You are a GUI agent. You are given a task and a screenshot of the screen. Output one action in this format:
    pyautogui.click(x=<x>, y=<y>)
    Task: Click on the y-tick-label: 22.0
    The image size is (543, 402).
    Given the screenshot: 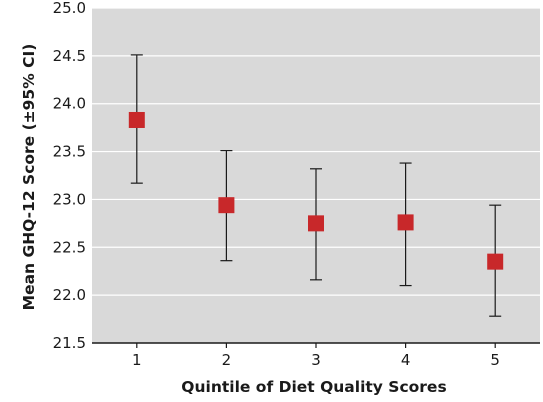 What is the action you would take?
    pyautogui.click(x=69, y=295)
    